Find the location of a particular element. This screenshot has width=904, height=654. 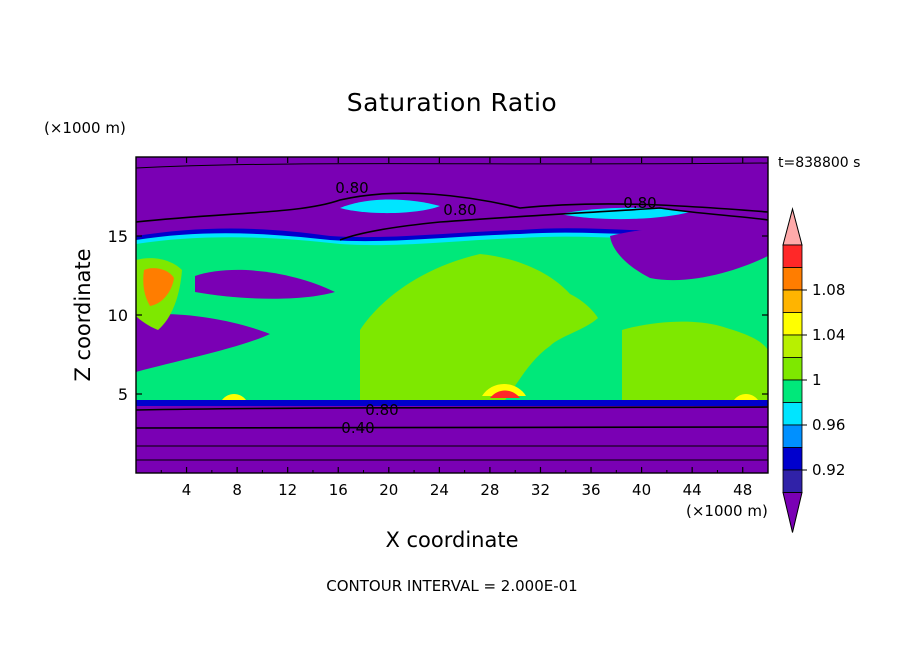

colorbar-tick-label: 1.08 is located at coordinates (828, 290).